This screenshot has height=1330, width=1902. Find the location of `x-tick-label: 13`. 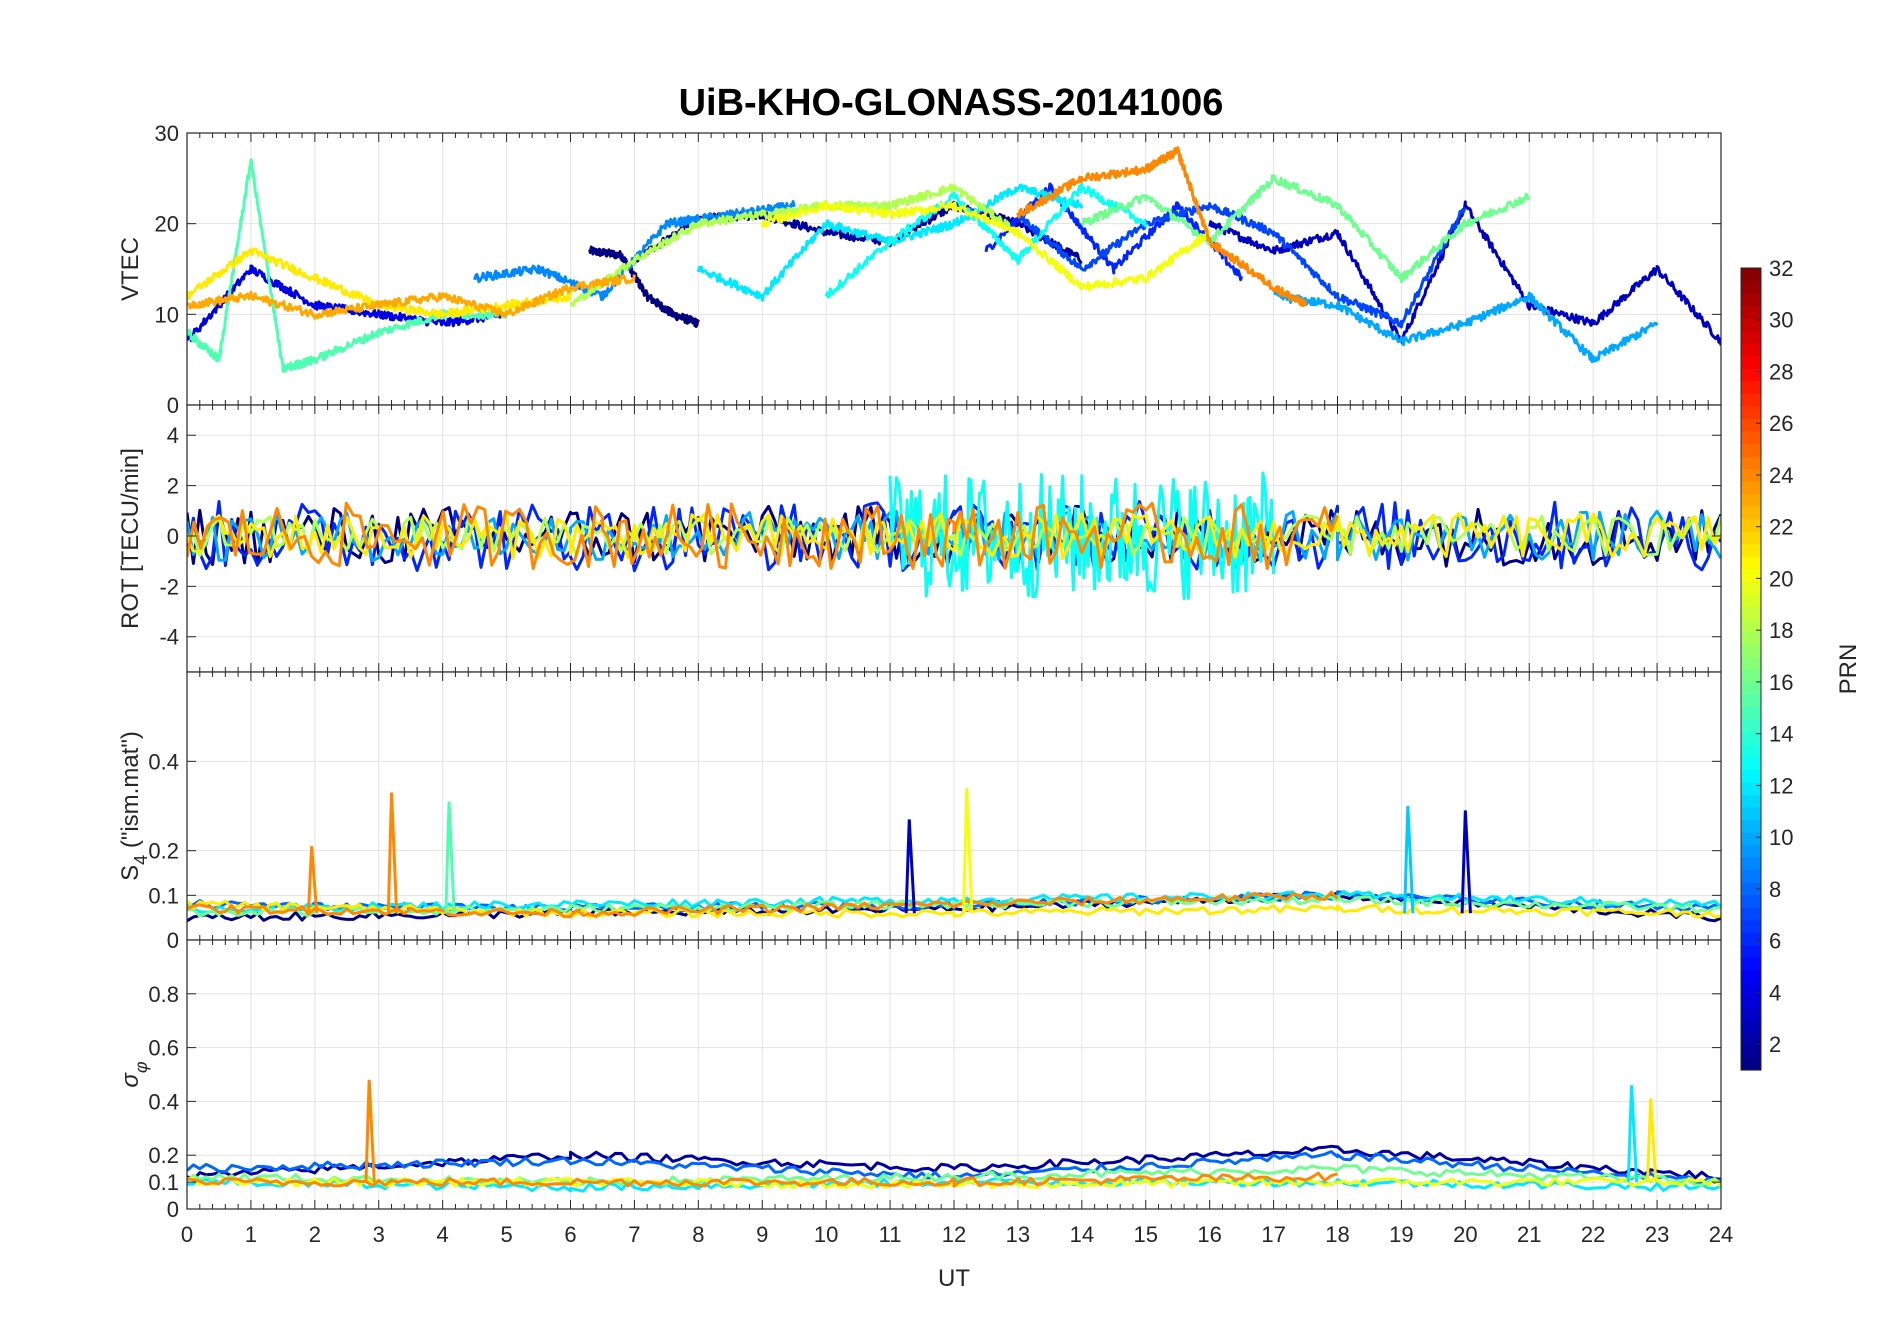

x-tick-label: 13 is located at coordinates (1018, 1234).